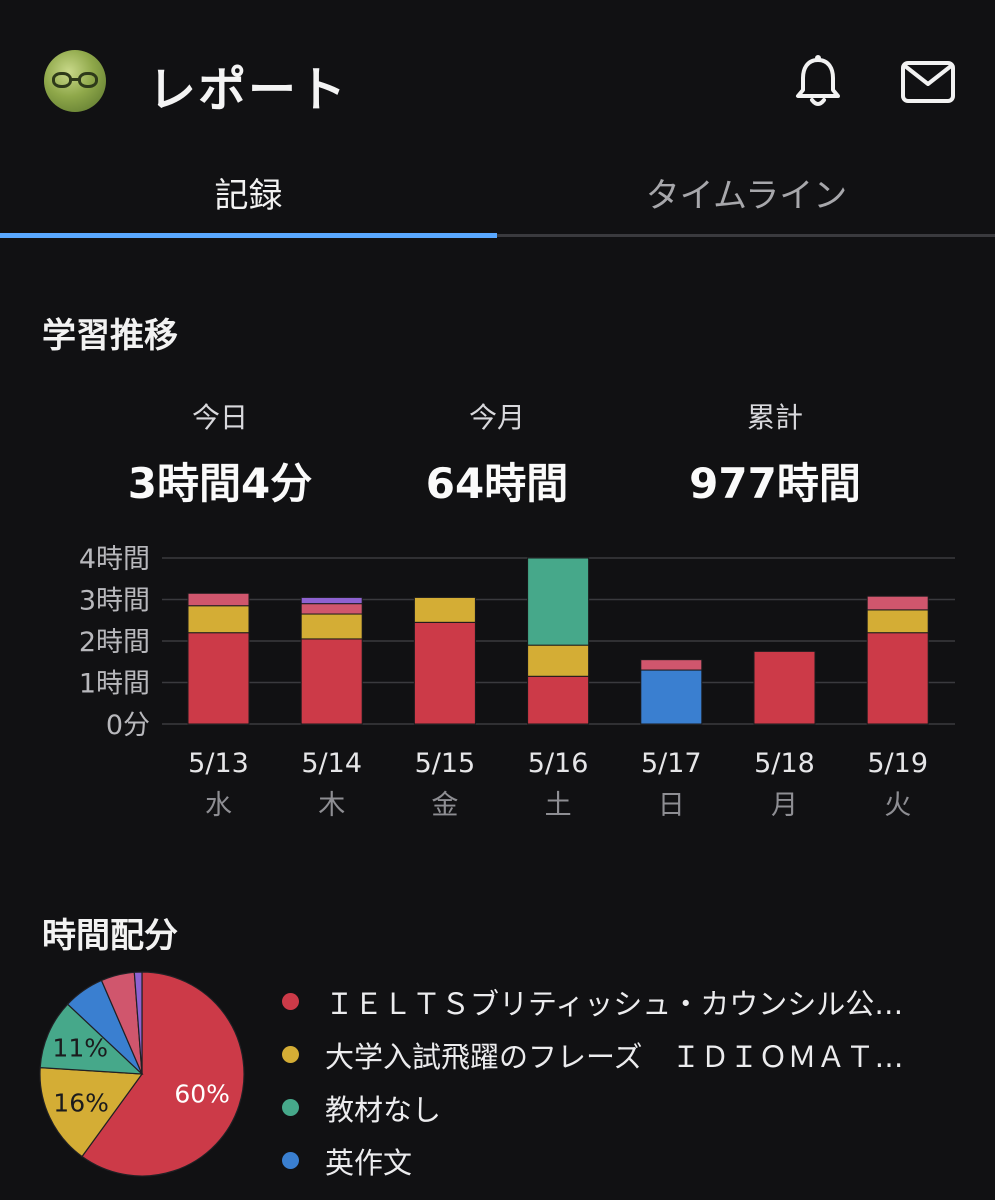  Describe the element at coordinates (671, 805) in the screenshot. I see `weekday-label: 日` at that location.